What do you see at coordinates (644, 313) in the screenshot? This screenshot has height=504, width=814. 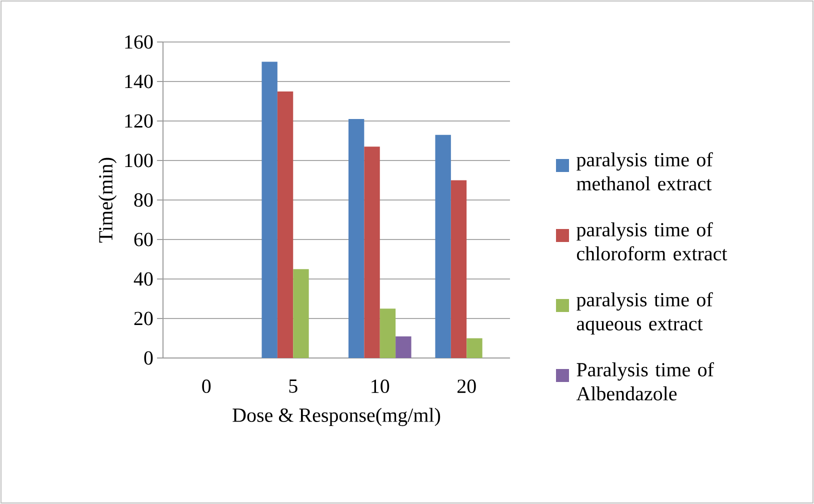 I see `legend-label: paralysis time of aqueous extract` at bounding box center [644, 313].